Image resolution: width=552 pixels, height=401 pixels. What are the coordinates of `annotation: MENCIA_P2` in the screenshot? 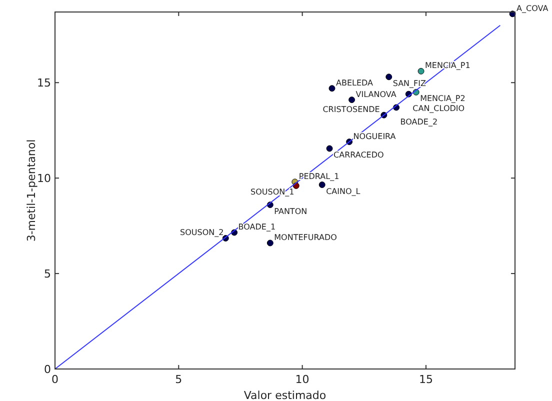 It's located at (443, 99).